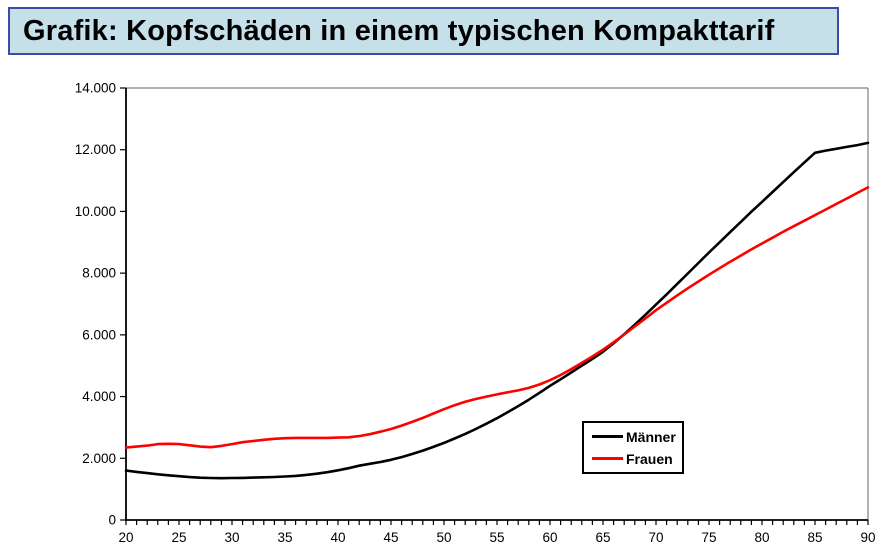 Image resolution: width=880 pixels, height=555 pixels. I want to click on chart-legend: Männer Frauen, so click(633, 447).